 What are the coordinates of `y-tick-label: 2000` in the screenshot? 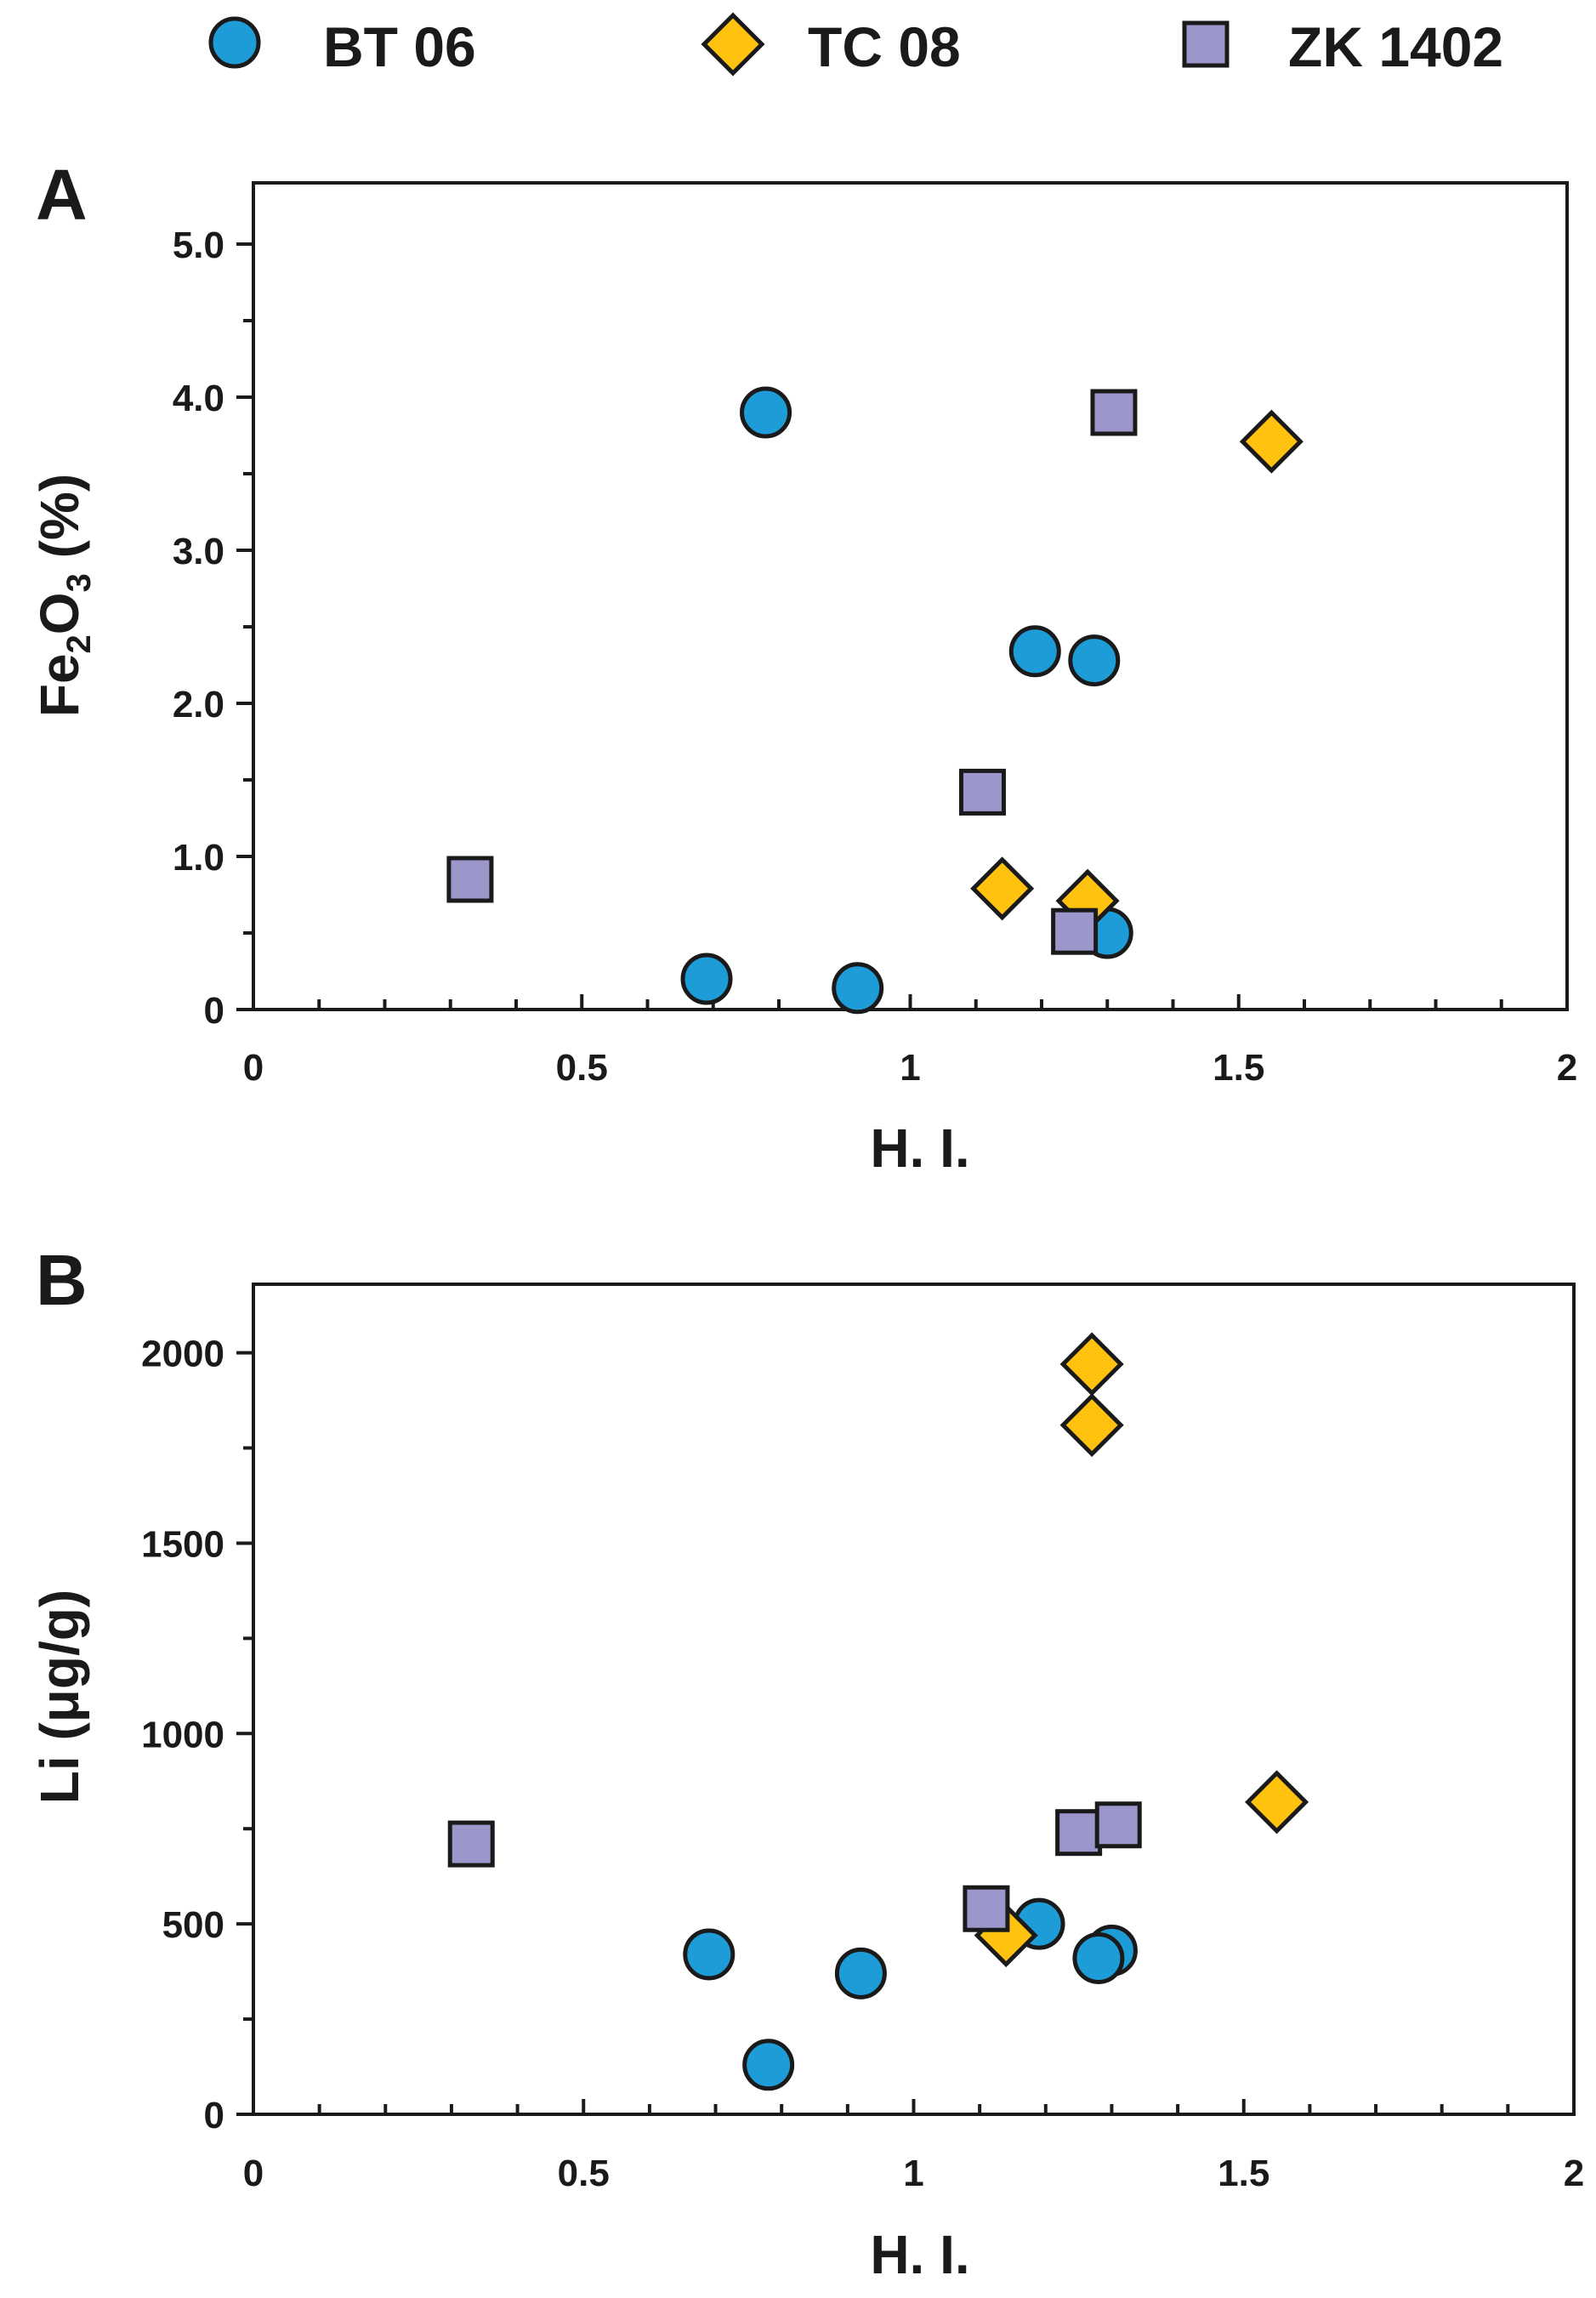 It's located at (182, 1354).